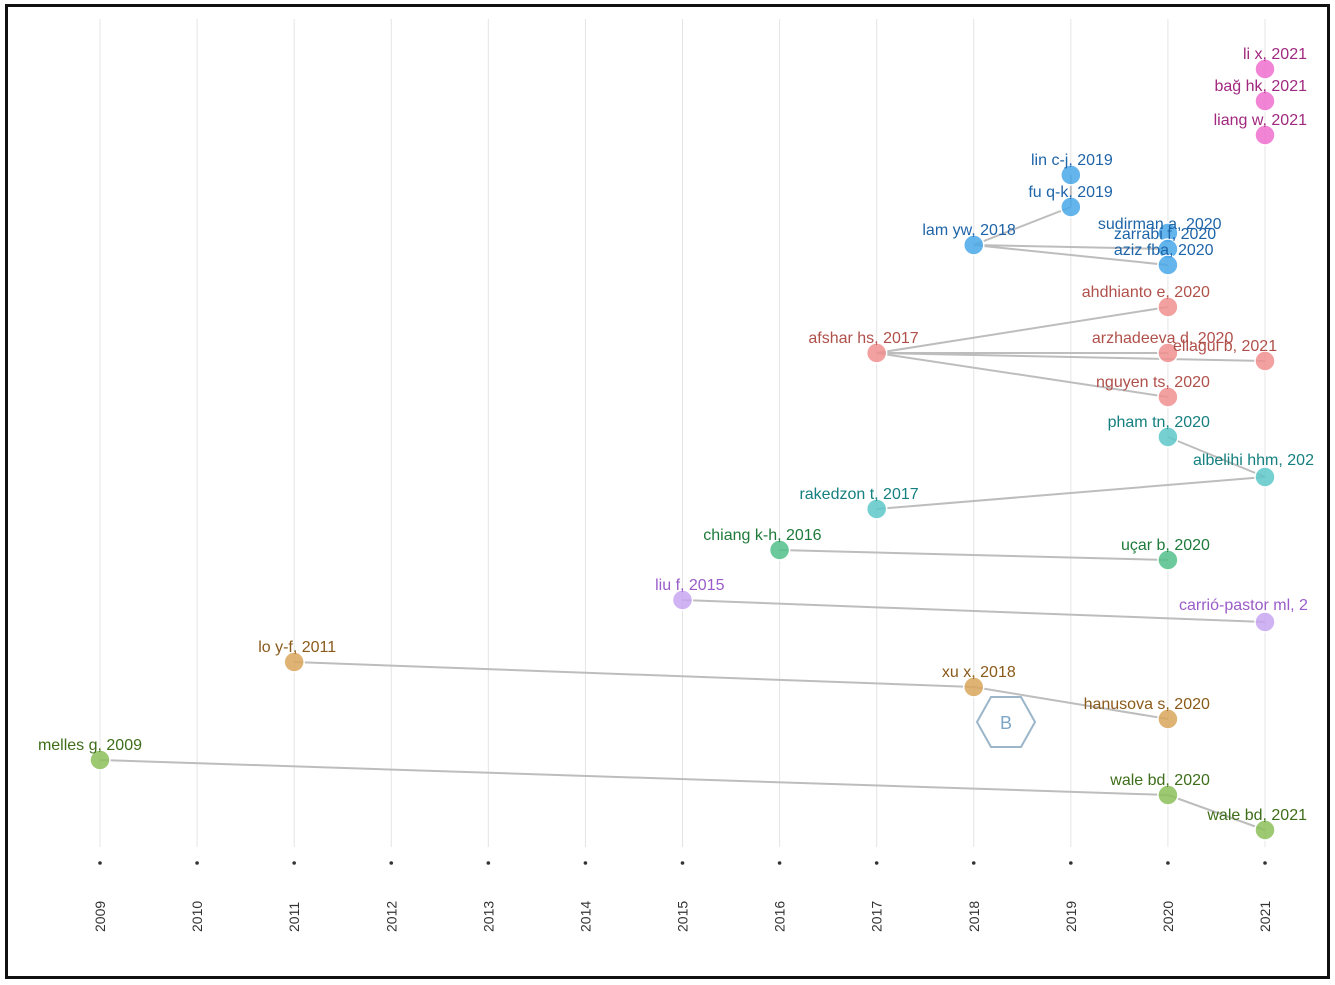  Describe the element at coordinates (1265, 477) in the screenshot. I see `node-albelihi-2021` at that location.